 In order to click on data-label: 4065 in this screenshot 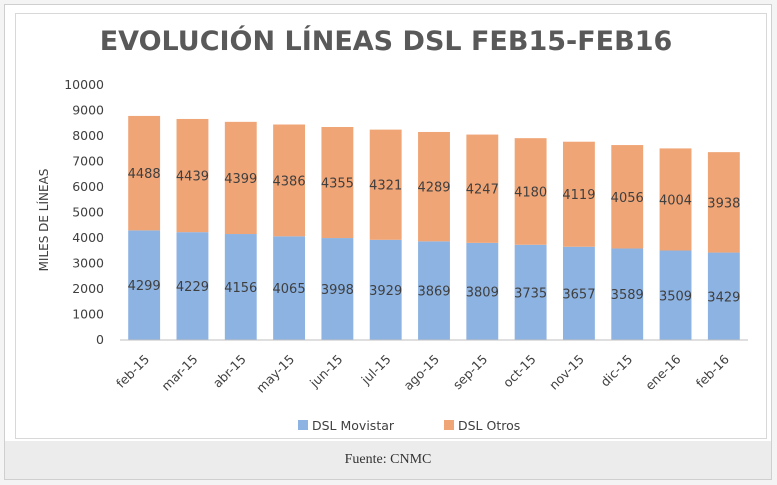, I will do `click(289, 289)`.